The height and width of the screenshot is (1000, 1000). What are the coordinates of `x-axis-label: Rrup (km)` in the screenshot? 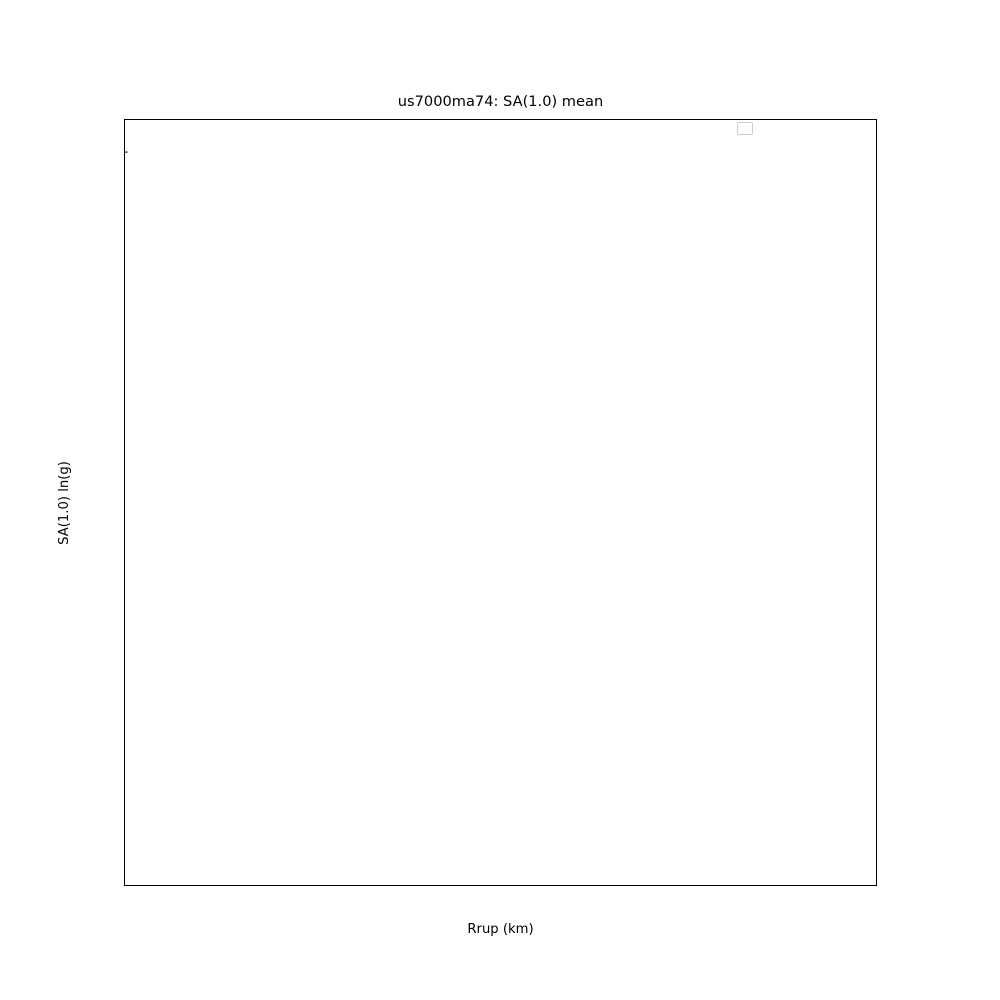 It's located at (500, 929).